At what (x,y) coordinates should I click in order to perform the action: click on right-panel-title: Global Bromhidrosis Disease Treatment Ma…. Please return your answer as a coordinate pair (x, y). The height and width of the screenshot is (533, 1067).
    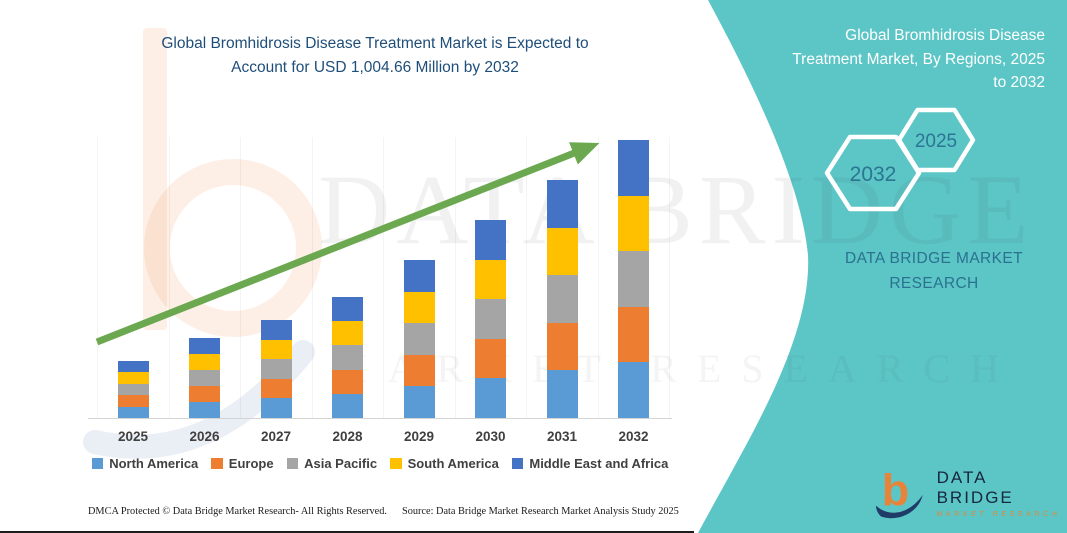
    Looking at the image, I should click on (918, 59).